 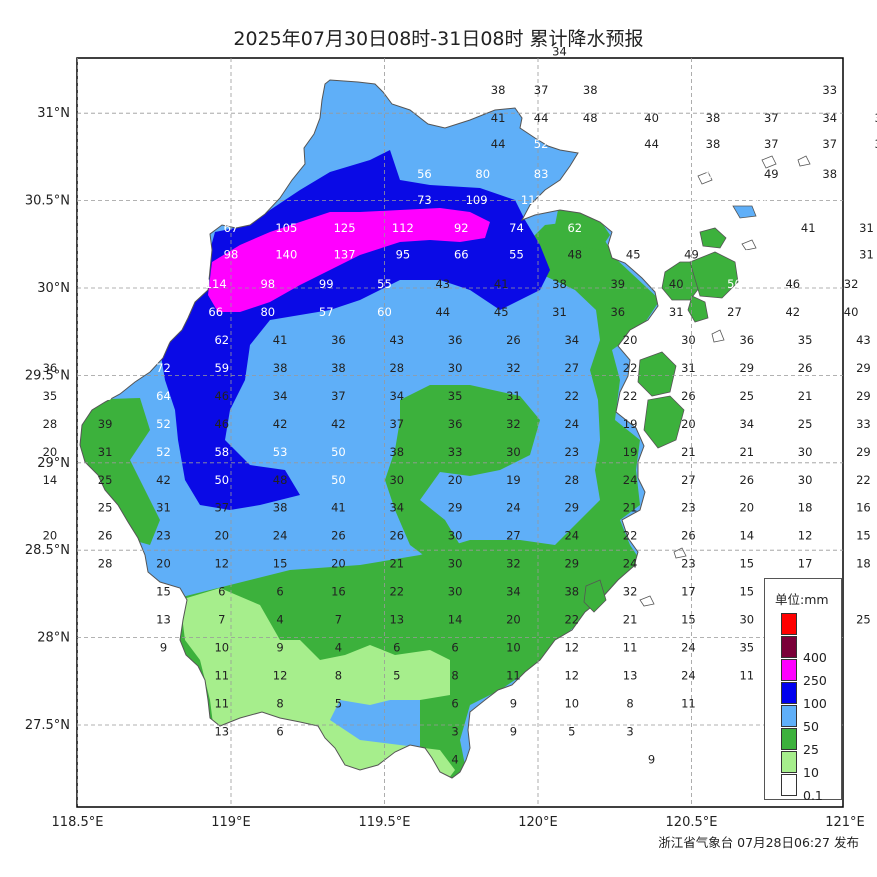 I want to click on station-value: 109, so click(x=477, y=200).